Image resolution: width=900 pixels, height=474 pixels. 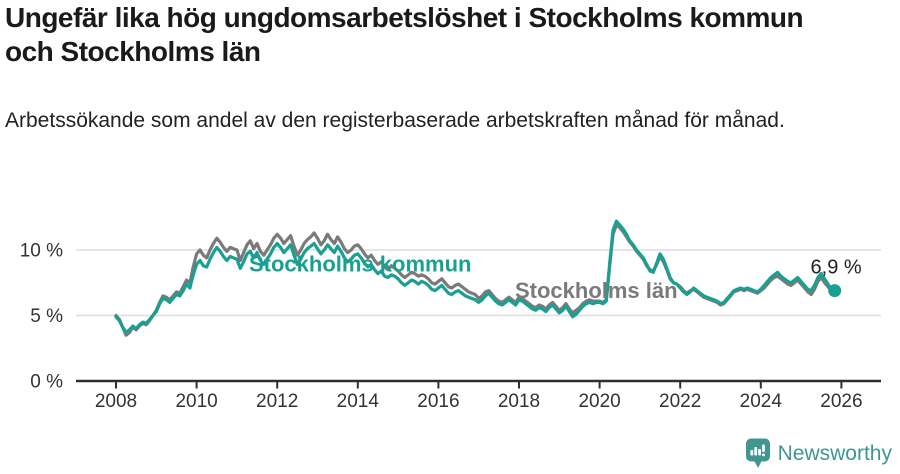 What do you see at coordinates (360, 264) in the screenshot?
I see `series-label: Stockholms kommun` at bounding box center [360, 264].